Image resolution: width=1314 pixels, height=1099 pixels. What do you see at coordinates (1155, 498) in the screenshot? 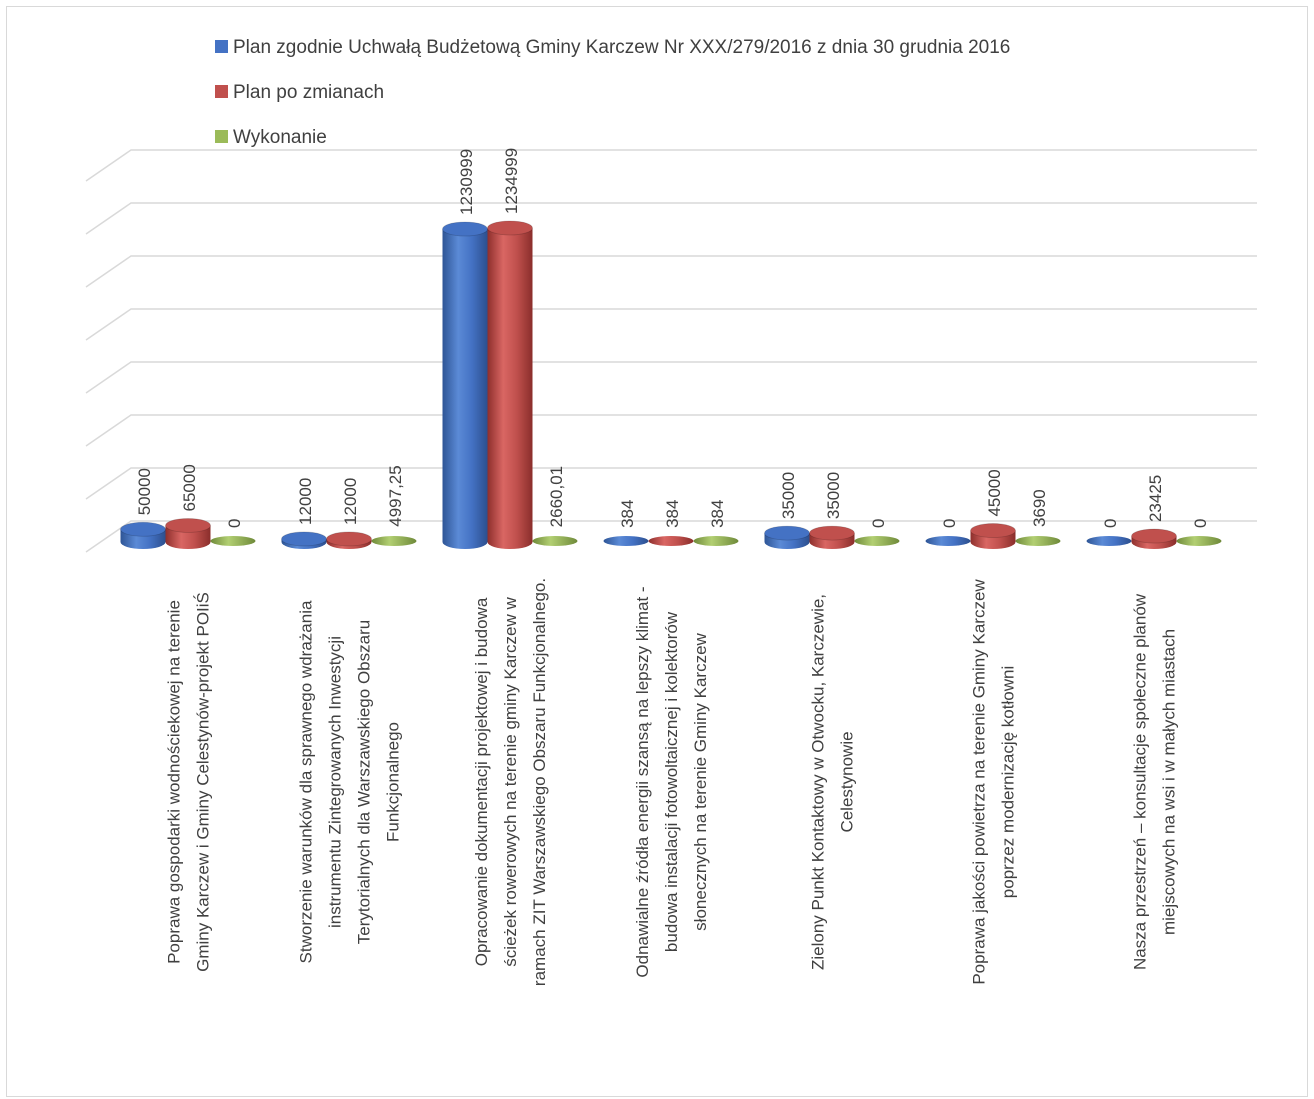
I see `data-label: 23425` at bounding box center [1155, 498].